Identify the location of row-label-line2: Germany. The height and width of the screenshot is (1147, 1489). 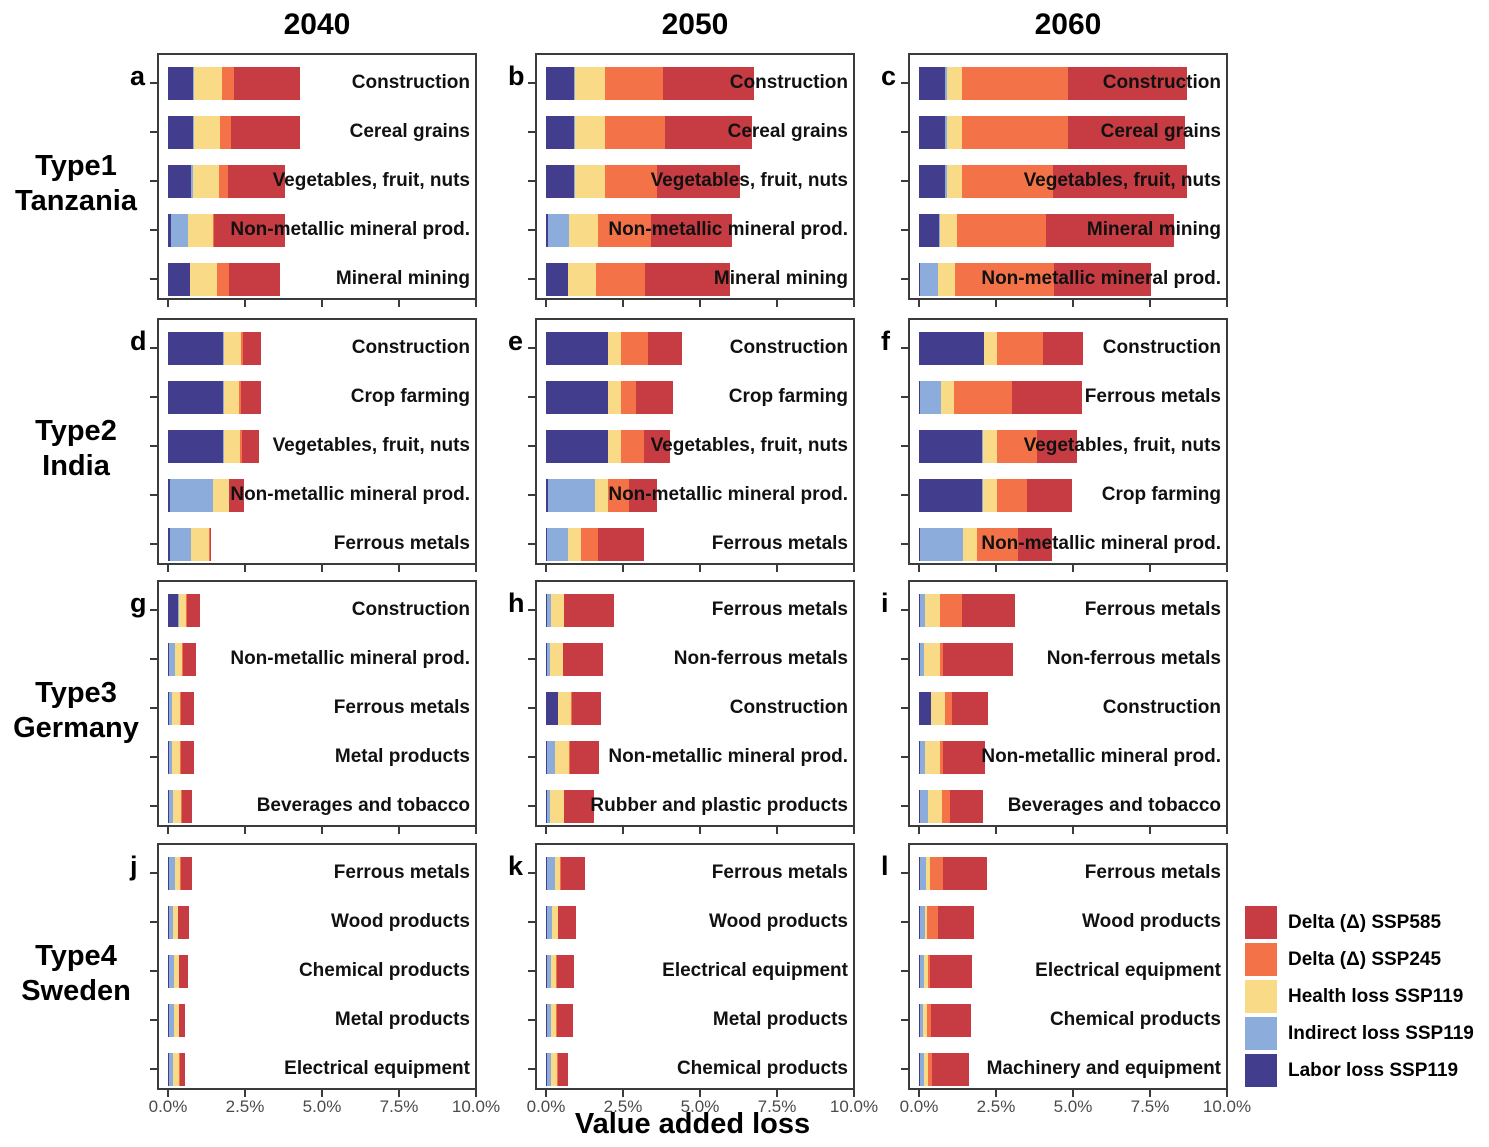
(76, 728).